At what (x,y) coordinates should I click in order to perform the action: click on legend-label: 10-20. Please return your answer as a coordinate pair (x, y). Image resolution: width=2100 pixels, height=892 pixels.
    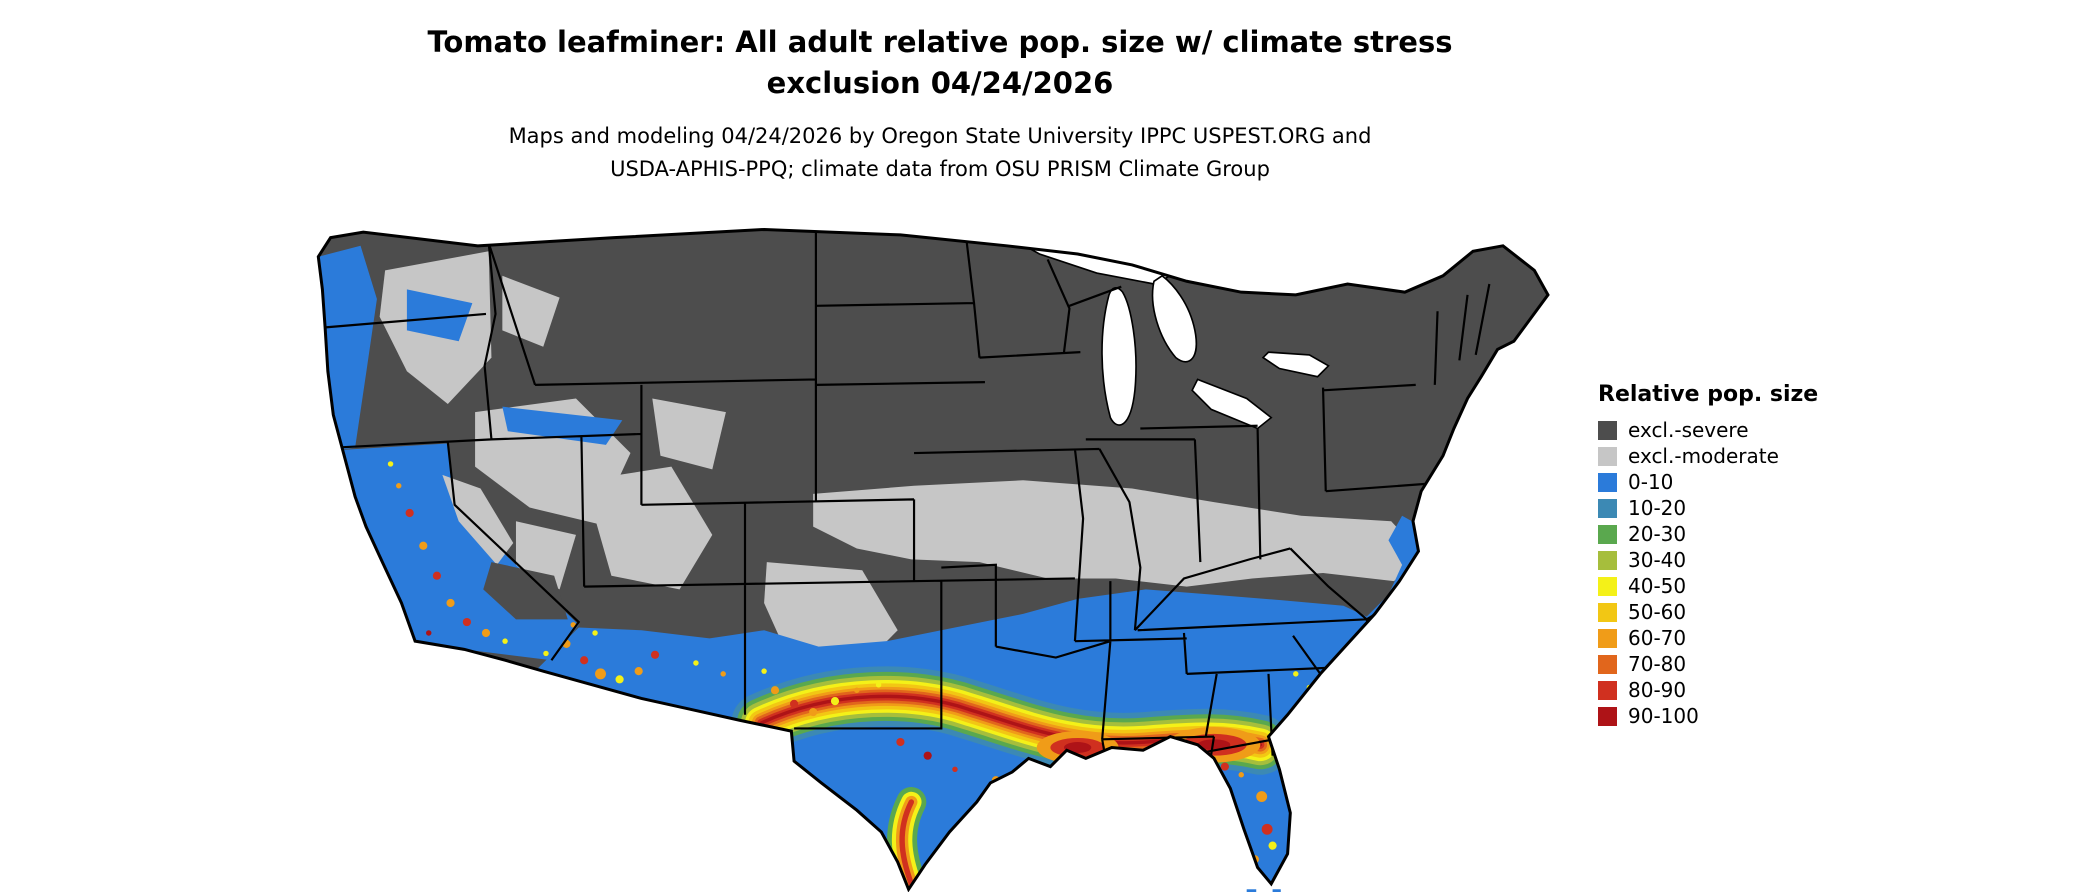
    Looking at the image, I should click on (1657, 508).